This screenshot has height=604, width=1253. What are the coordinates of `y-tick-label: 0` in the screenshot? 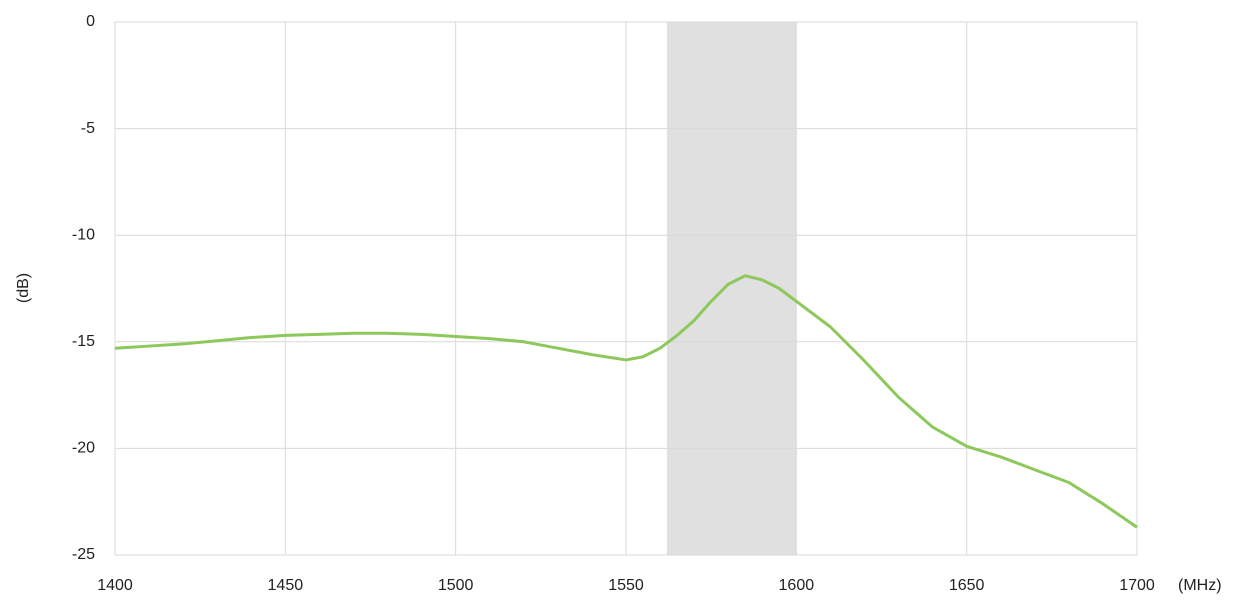 It's located at (90, 21).